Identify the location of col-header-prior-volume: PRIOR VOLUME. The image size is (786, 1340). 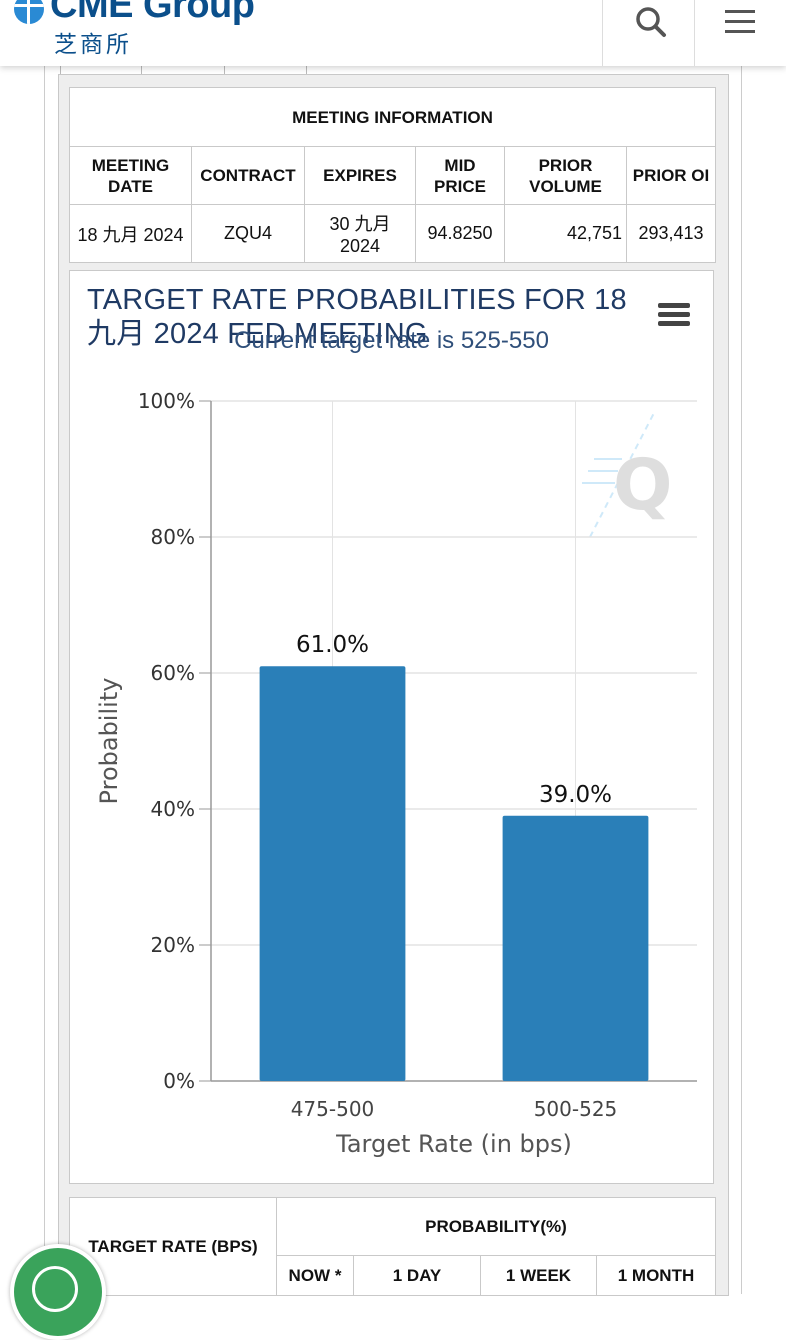
(565, 175).